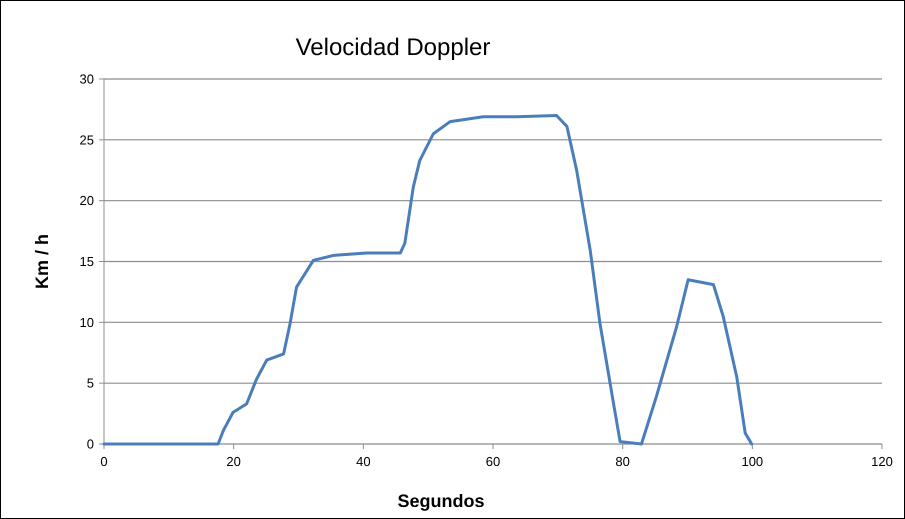 The height and width of the screenshot is (519, 905). Describe the element at coordinates (363, 461) in the screenshot. I see `x-tick-label: 40` at that location.